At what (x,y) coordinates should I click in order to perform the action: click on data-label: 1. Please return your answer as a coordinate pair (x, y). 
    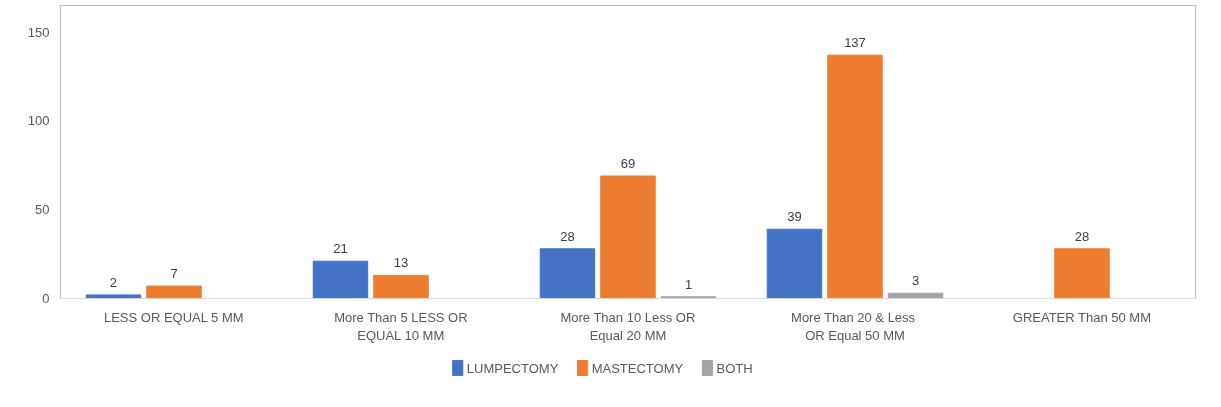
    Looking at the image, I should click on (688, 284).